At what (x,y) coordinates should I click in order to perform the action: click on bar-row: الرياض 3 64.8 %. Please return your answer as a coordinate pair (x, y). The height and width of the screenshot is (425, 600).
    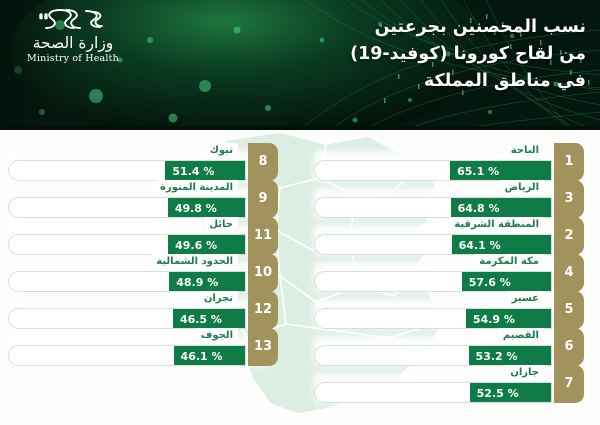
    Looking at the image, I should click on (449, 200).